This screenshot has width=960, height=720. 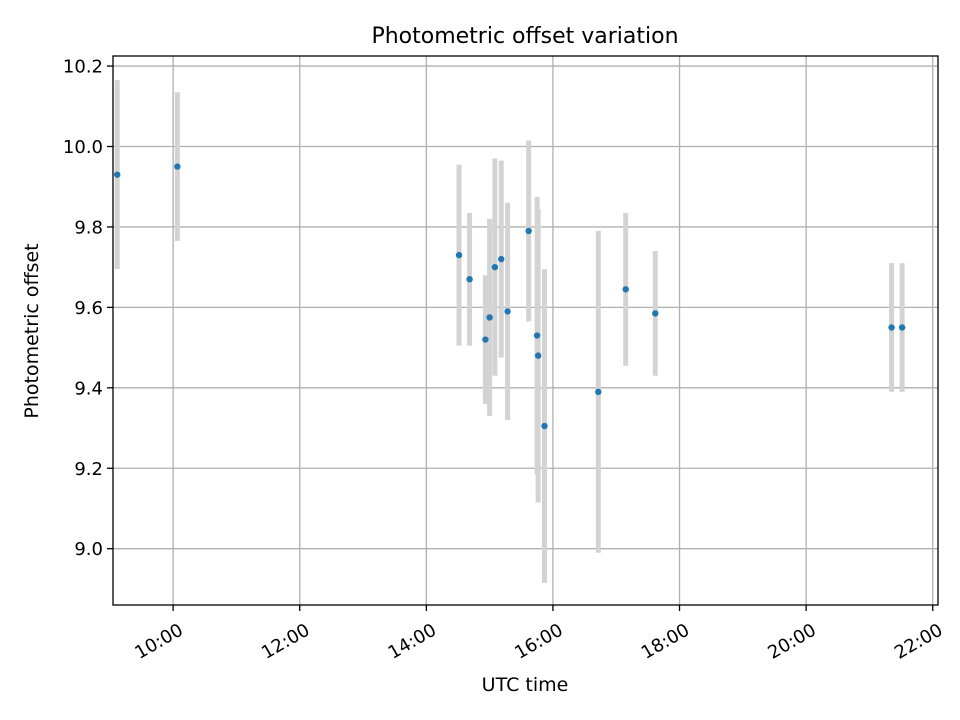 I want to click on y-axis-label: Photometric offset, so click(x=32, y=330).